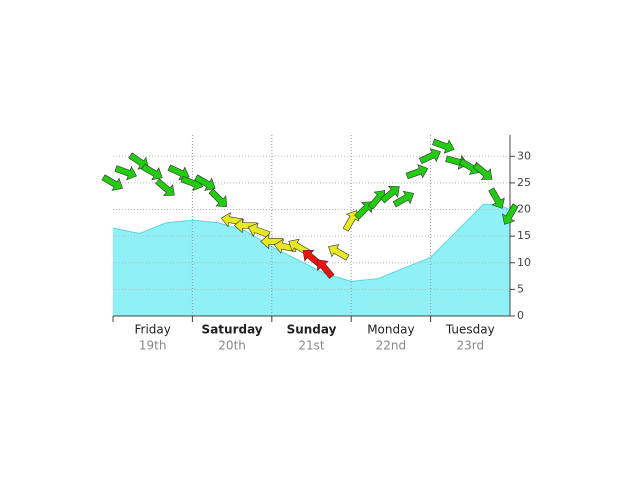  What do you see at coordinates (520, 315) in the screenshot?
I see `y-tick-label: 0` at bounding box center [520, 315].